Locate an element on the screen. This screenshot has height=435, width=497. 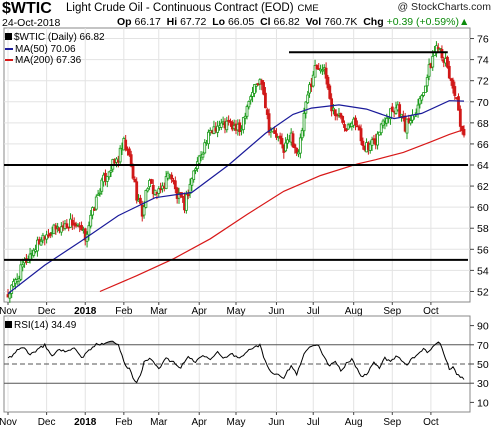
ma200-legend-swatch is located at coordinates (9, 60).